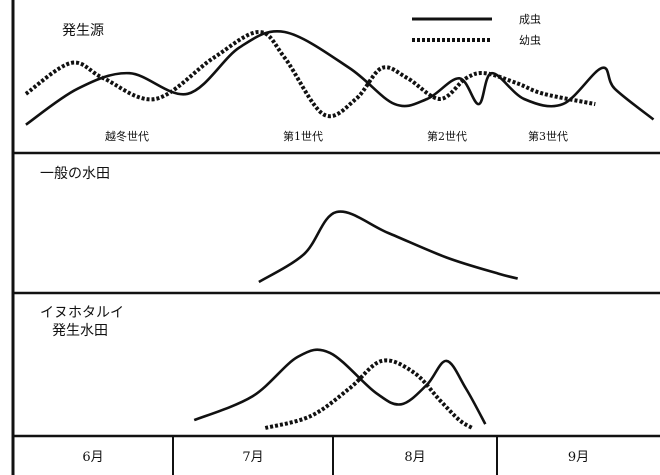  I want to click on generation-label-first: 第1世代, so click(303, 136).